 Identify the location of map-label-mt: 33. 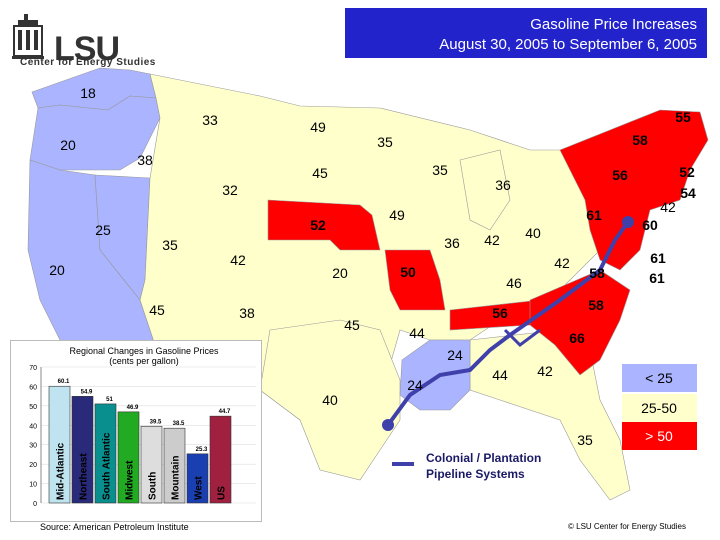
(210, 120).